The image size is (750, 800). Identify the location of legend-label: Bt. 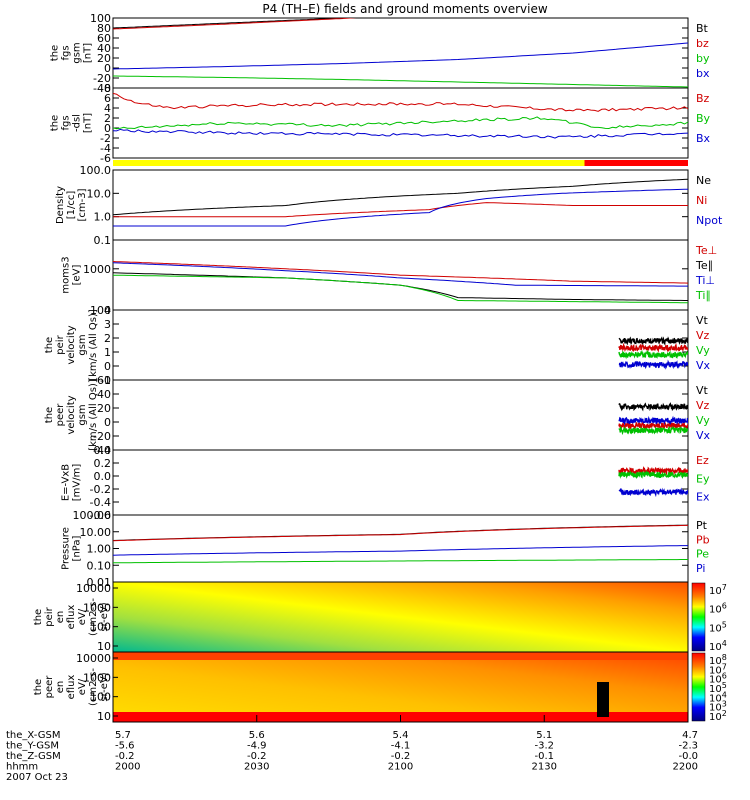
(702, 28).